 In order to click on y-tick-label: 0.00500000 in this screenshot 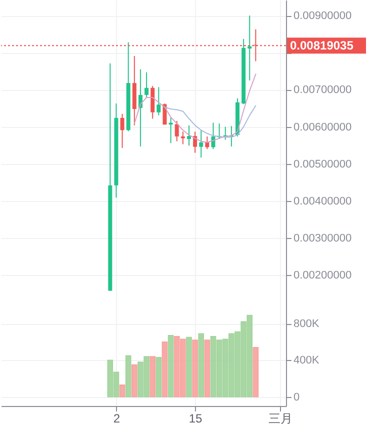, I will do `click(323, 164)`.